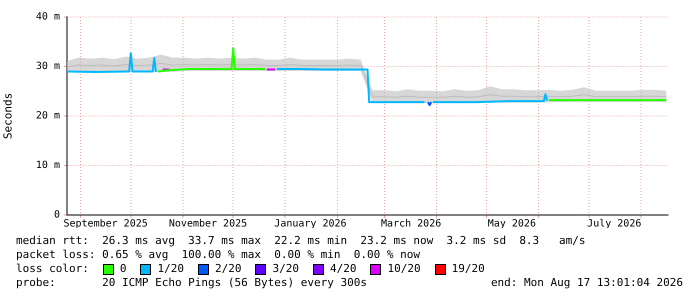 The height and width of the screenshot is (297, 697). Describe the element at coordinates (404, 269) in the screenshot. I see `legend-label: 10/20` at that location.